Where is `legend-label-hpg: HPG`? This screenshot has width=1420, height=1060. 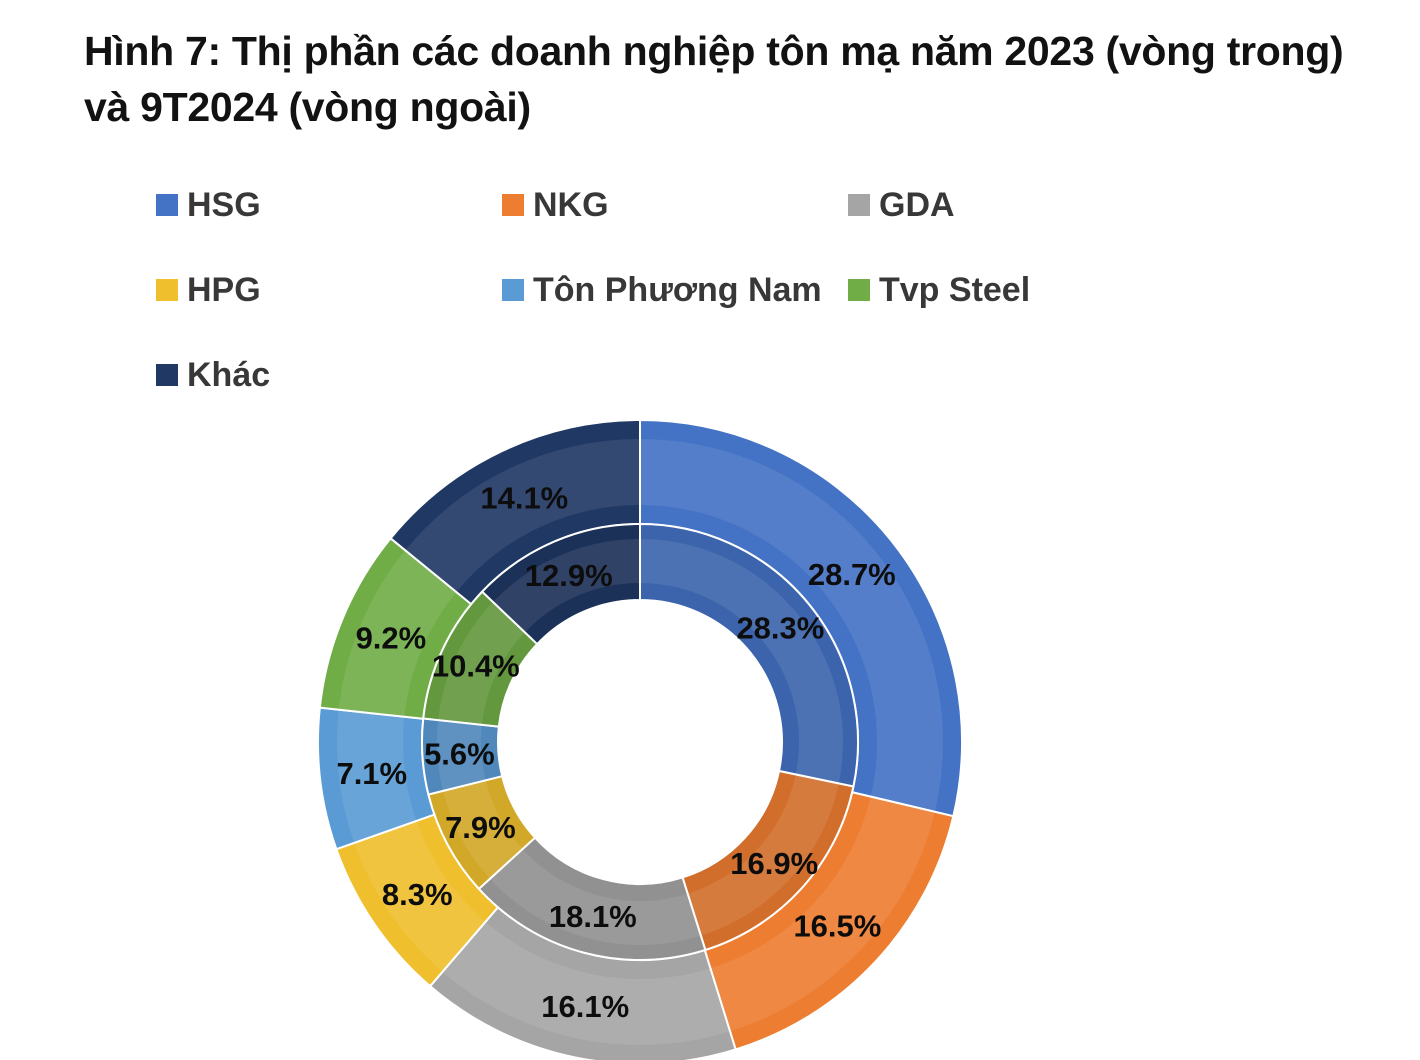 legend-label-hpg: HPG is located at coordinates (224, 289).